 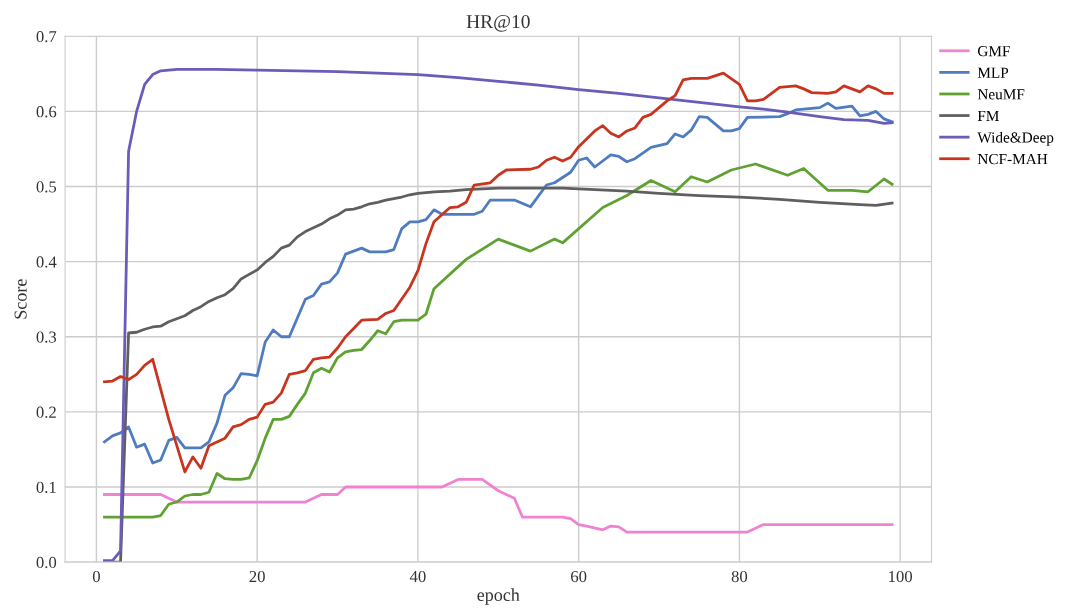 I want to click on chart-title: HR@10, so click(x=498, y=23).